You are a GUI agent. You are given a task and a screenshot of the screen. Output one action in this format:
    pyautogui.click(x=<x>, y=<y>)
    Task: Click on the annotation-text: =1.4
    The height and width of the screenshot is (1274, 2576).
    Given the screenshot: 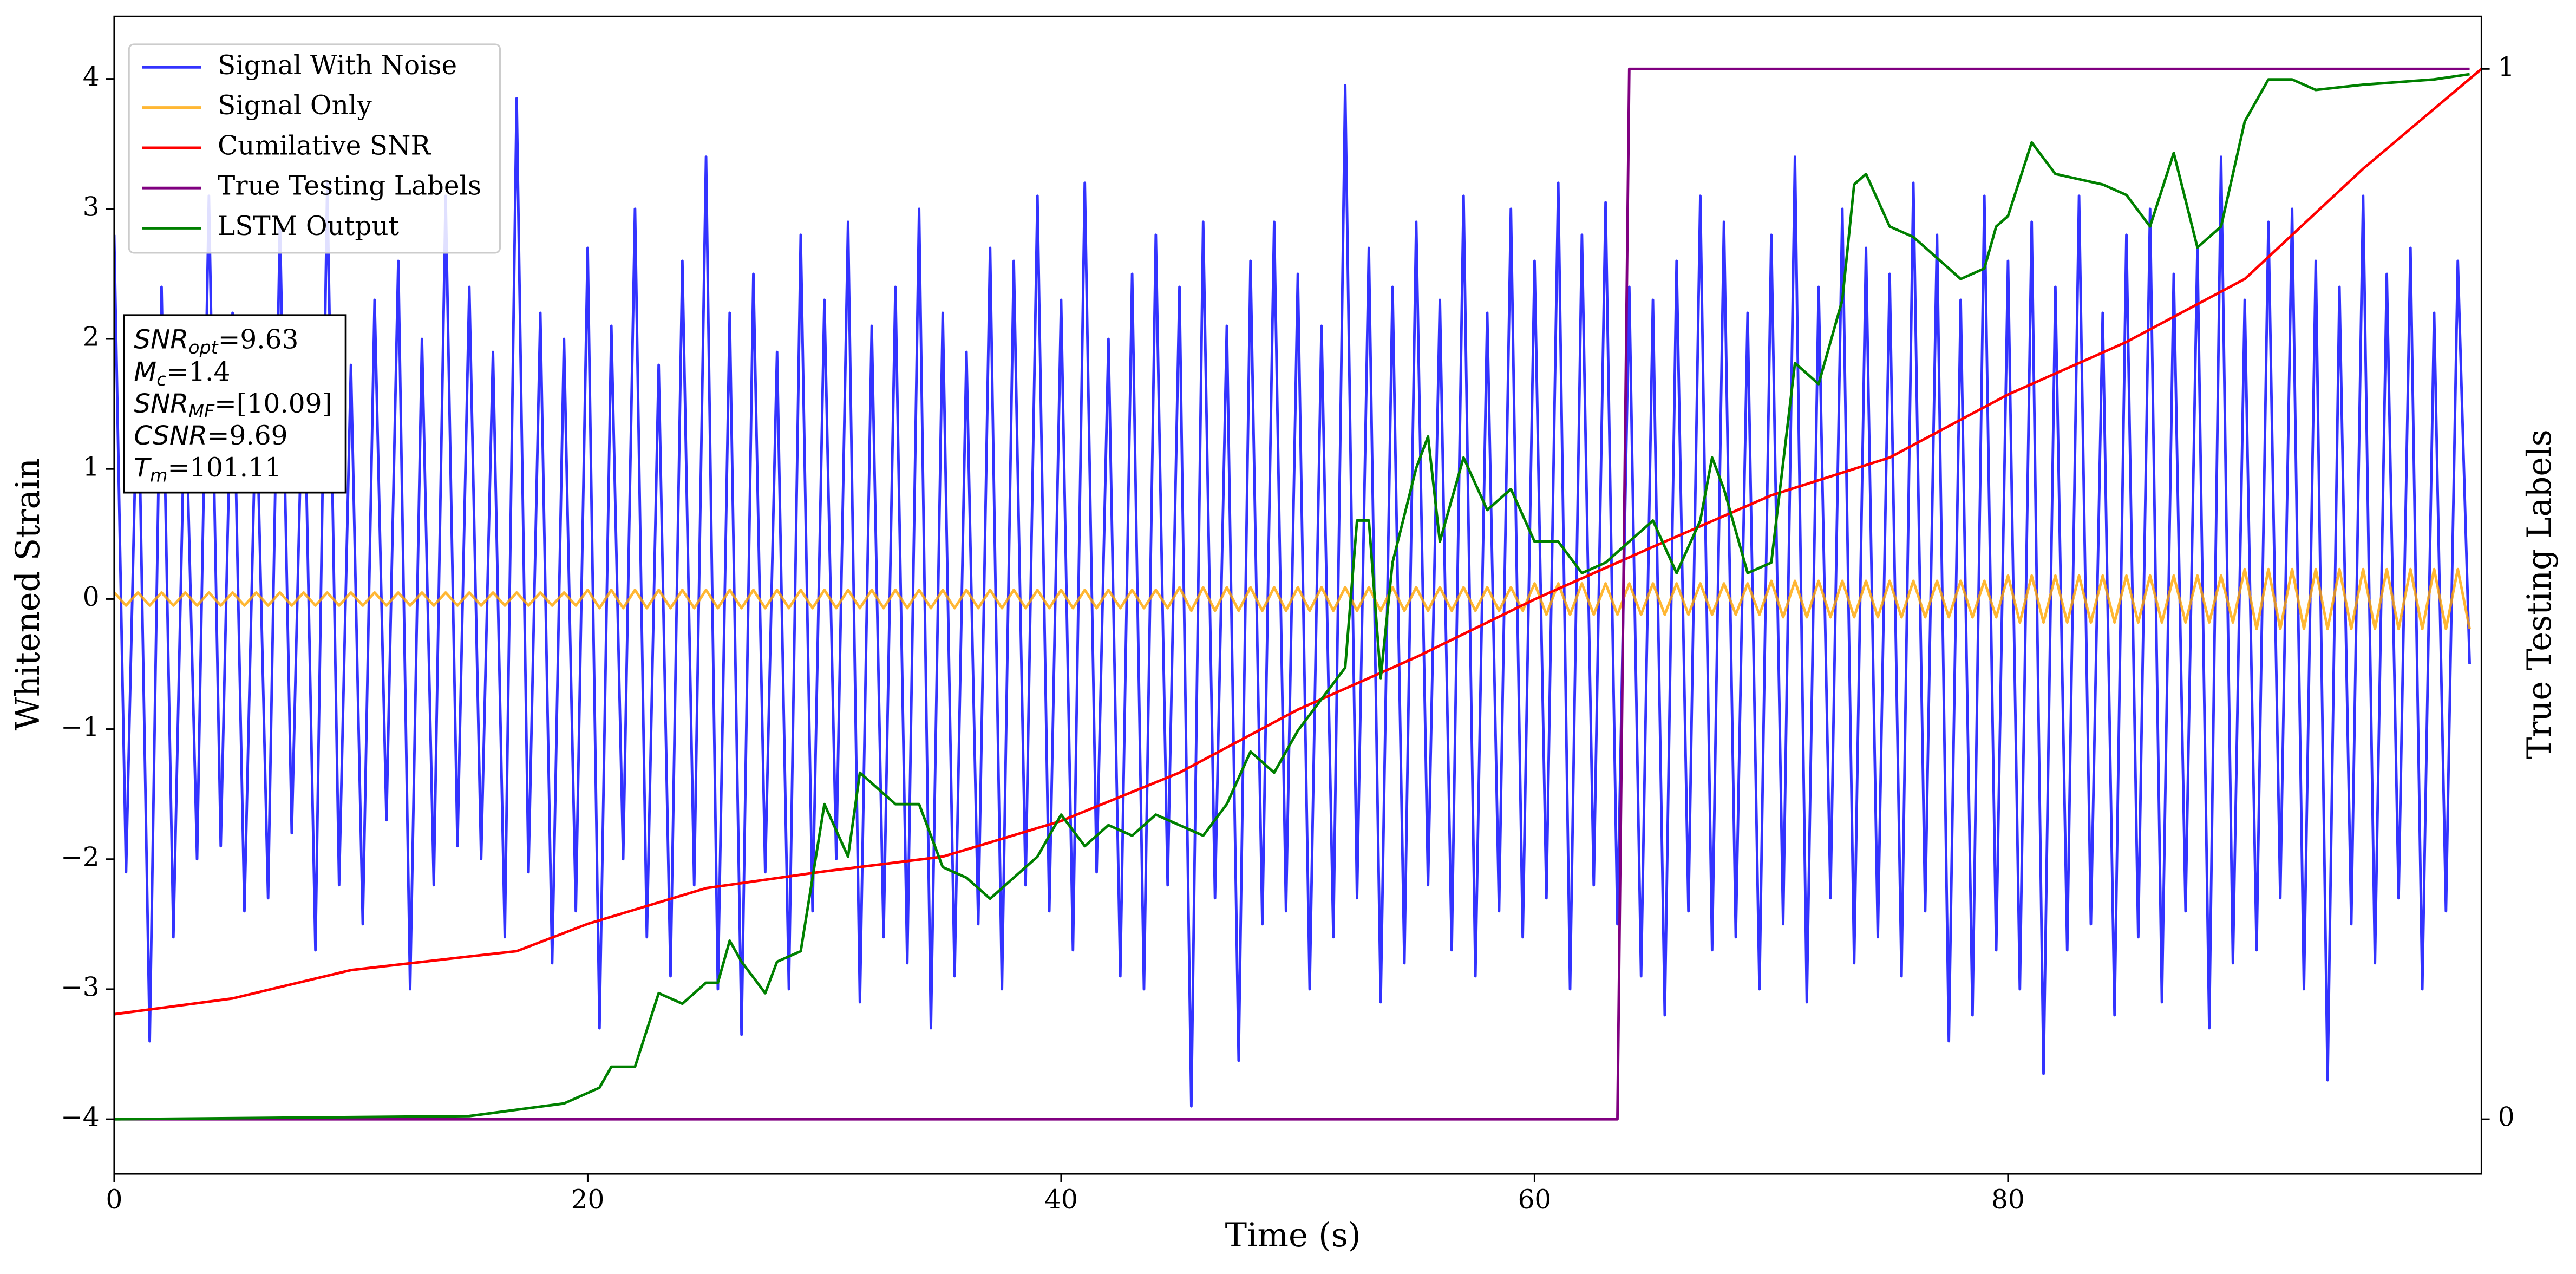 What is the action you would take?
    pyautogui.click(x=199, y=371)
    